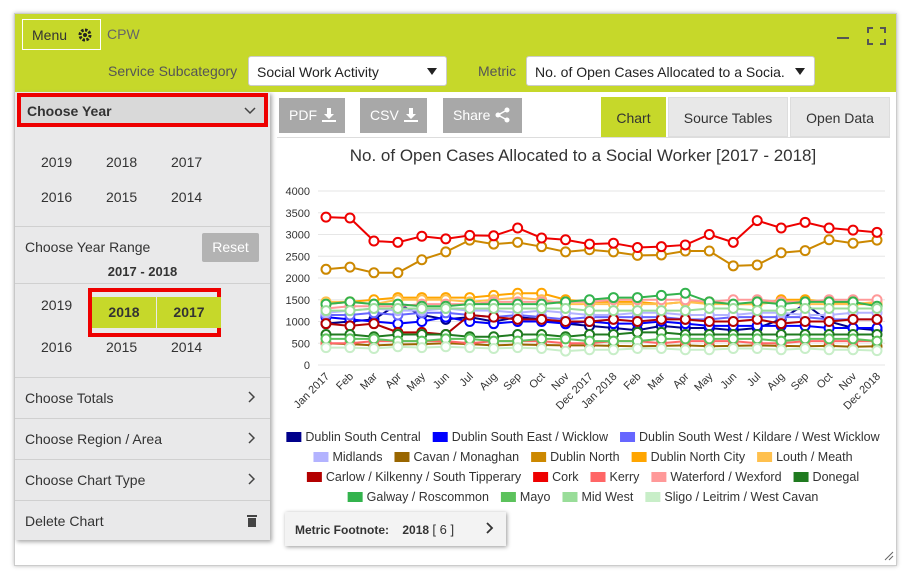 Image resolution: width=906 pixels, height=575 pixels. Describe the element at coordinates (298, 257) in the screenshot. I see `y-tick-label: 2500` at that location.